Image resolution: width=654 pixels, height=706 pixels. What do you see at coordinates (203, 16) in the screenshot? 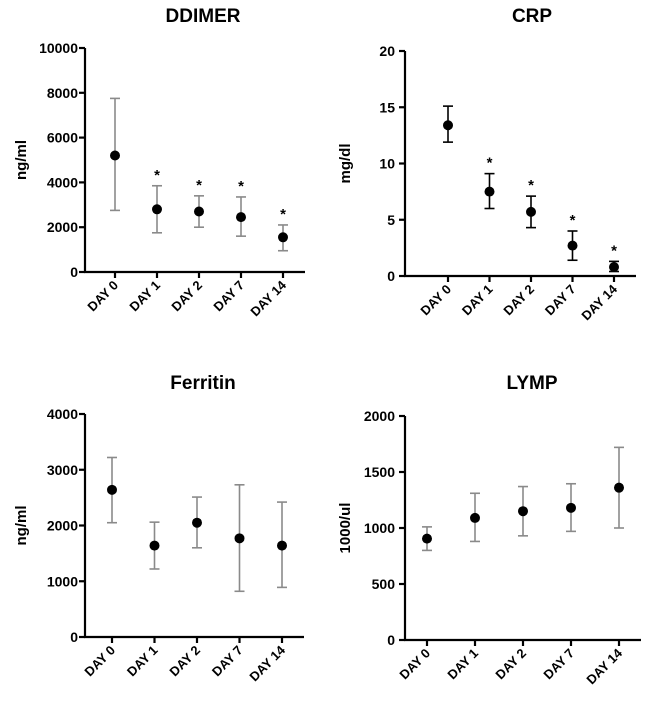
I see `chart-title: DDIMER` at bounding box center [203, 16].